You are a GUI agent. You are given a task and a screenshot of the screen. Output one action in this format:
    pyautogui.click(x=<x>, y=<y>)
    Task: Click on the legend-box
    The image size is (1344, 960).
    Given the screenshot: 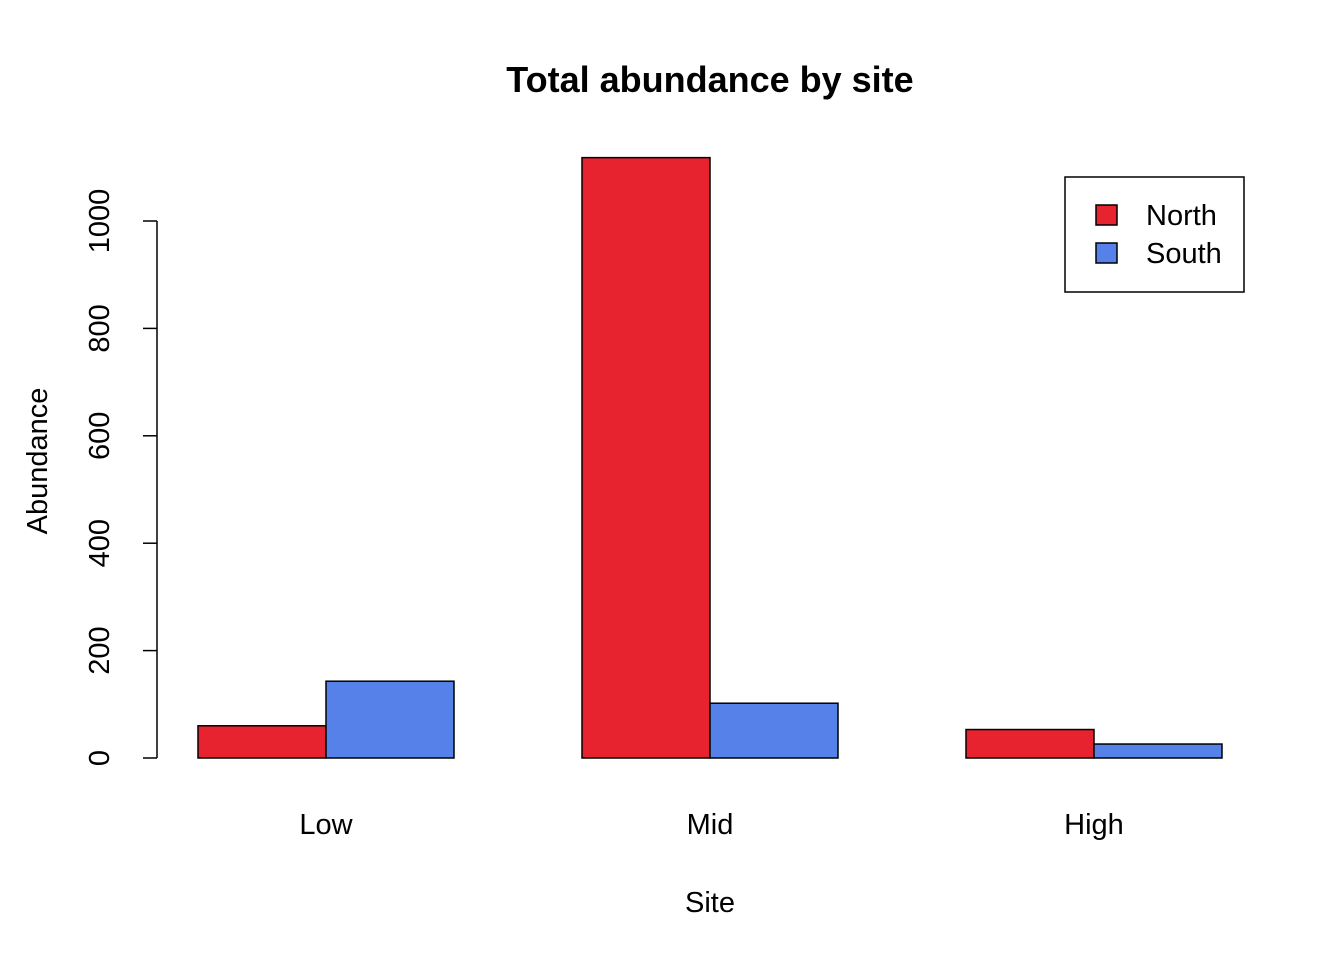 What is the action you would take?
    pyautogui.click(x=1154, y=234)
    